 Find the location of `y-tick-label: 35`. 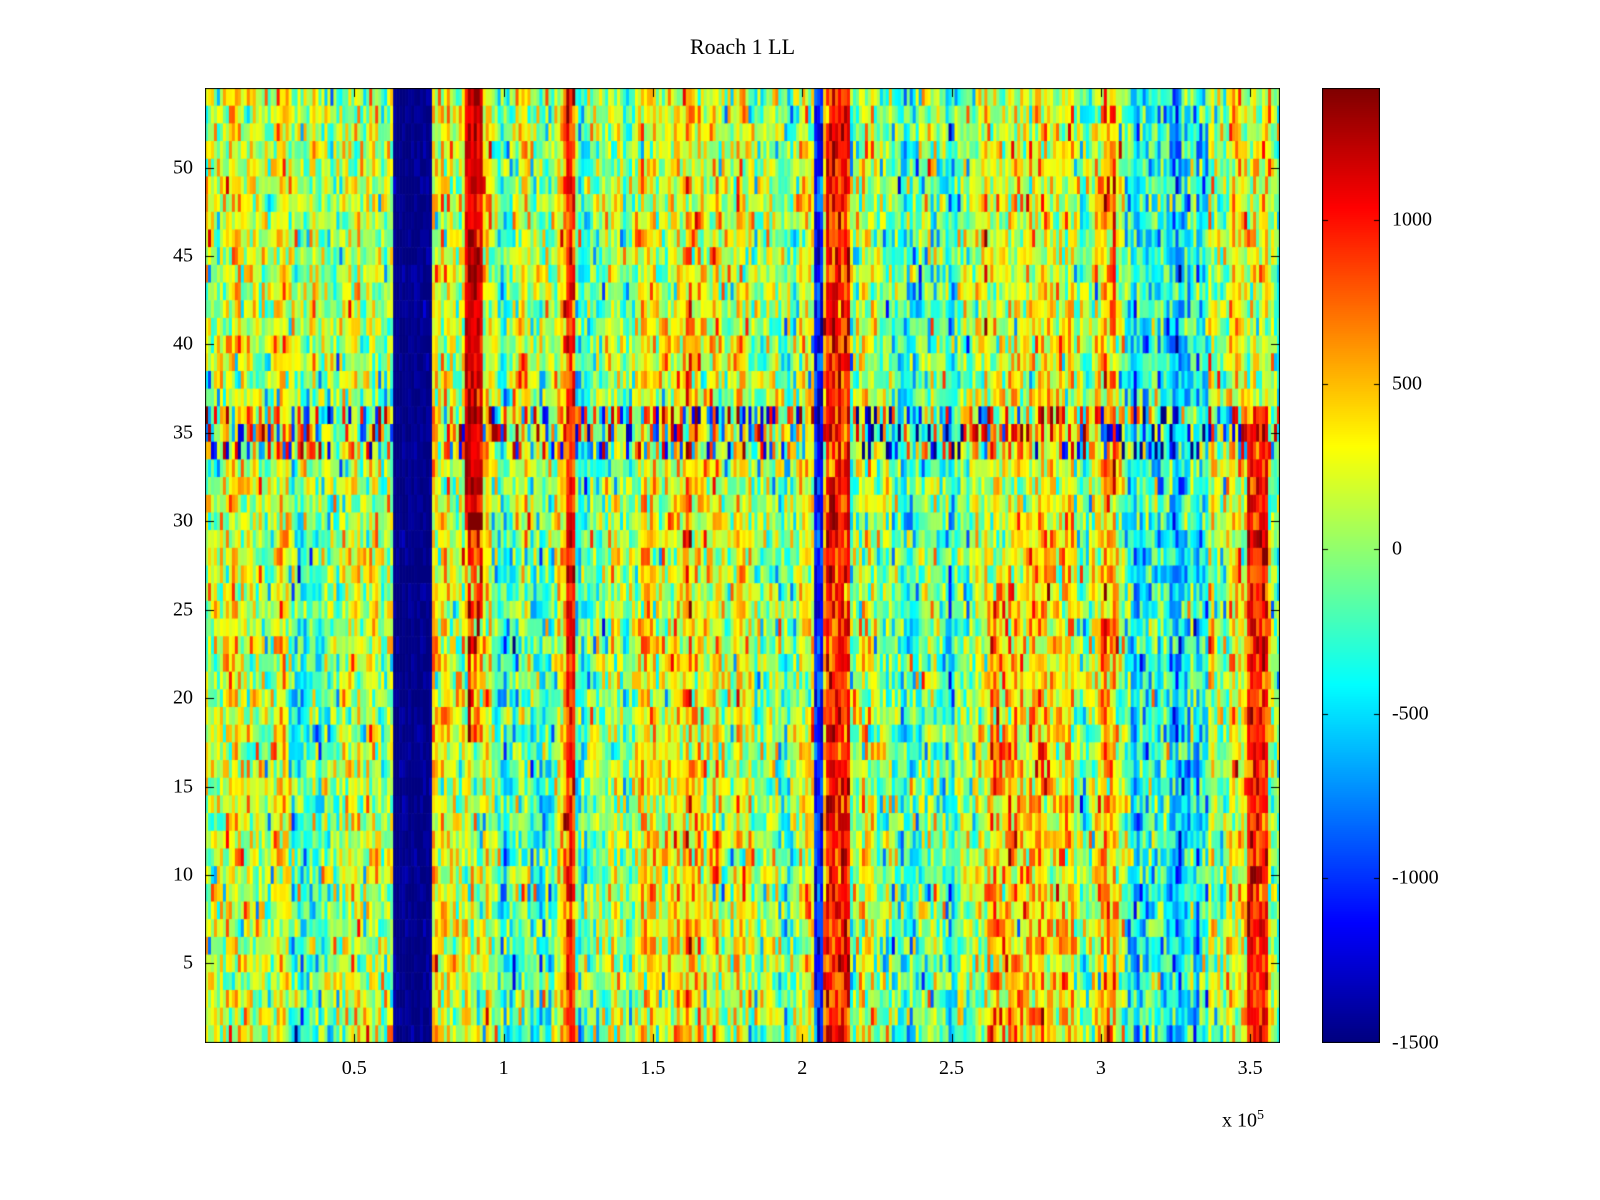

y-tick-label: 35 is located at coordinates (183, 432).